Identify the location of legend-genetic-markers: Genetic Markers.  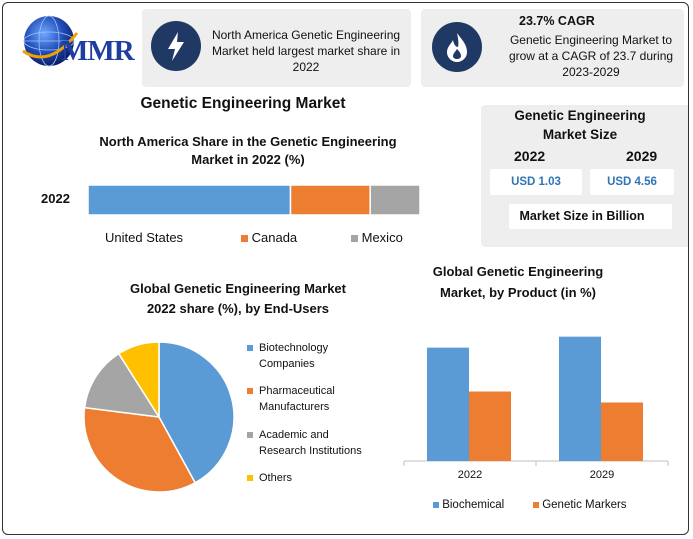
(580, 505).